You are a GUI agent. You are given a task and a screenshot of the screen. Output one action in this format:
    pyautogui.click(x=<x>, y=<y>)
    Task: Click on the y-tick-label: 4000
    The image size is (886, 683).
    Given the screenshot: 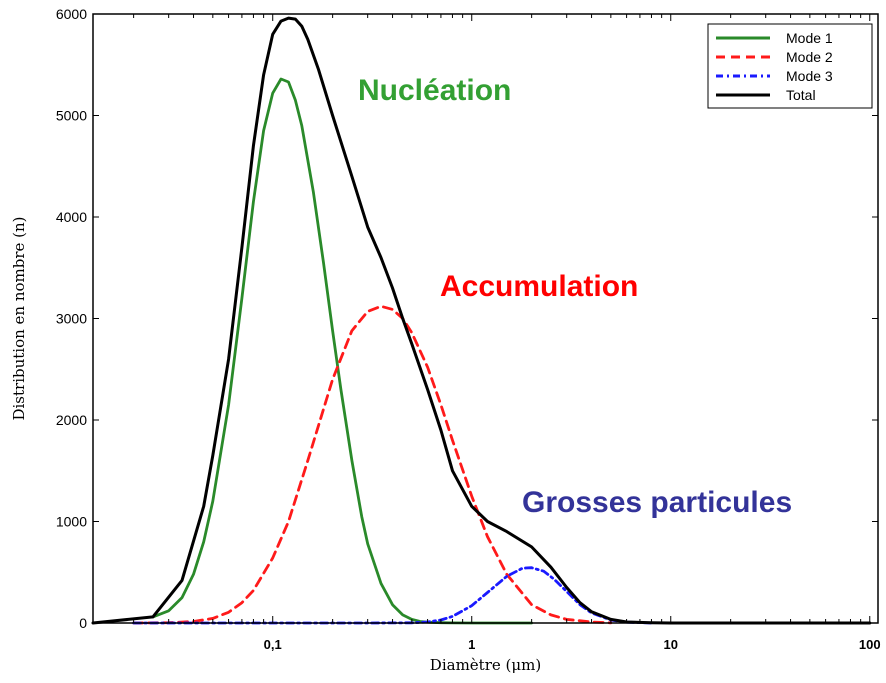 What is the action you would take?
    pyautogui.click(x=71, y=217)
    